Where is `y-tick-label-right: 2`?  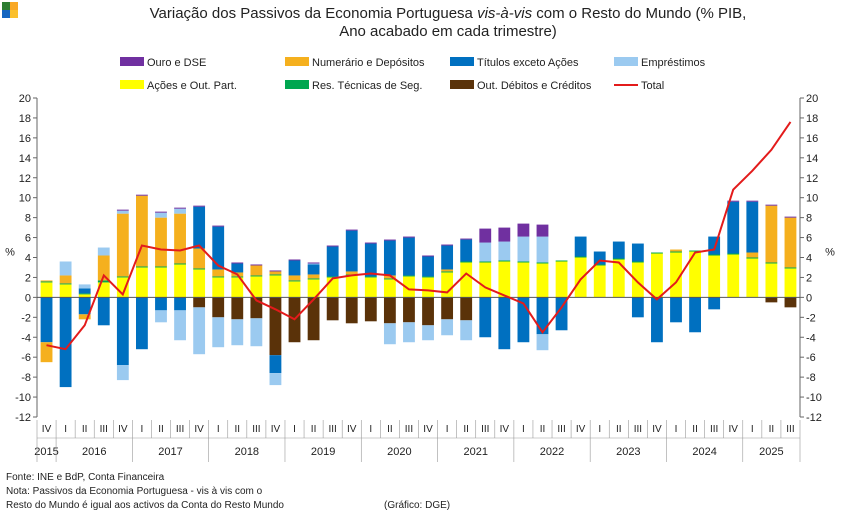
y-tick-label-right: 2 is located at coordinates (809, 278).